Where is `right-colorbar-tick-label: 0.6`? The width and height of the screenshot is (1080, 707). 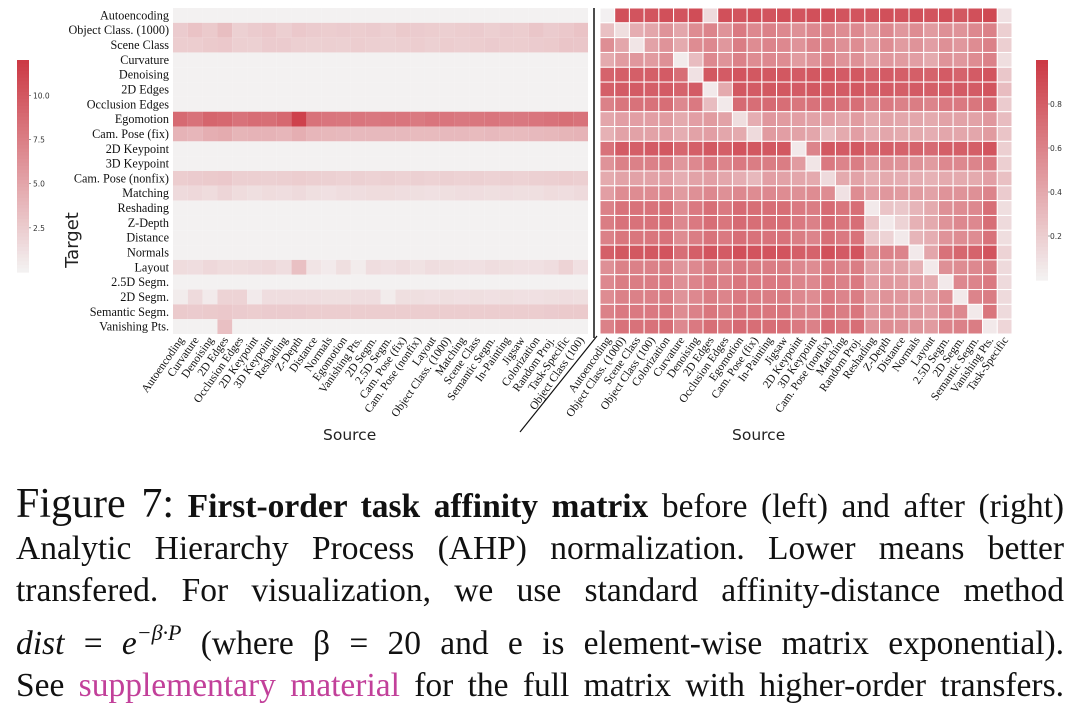 right-colorbar-tick-label: 0.6 is located at coordinates (1056, 148).